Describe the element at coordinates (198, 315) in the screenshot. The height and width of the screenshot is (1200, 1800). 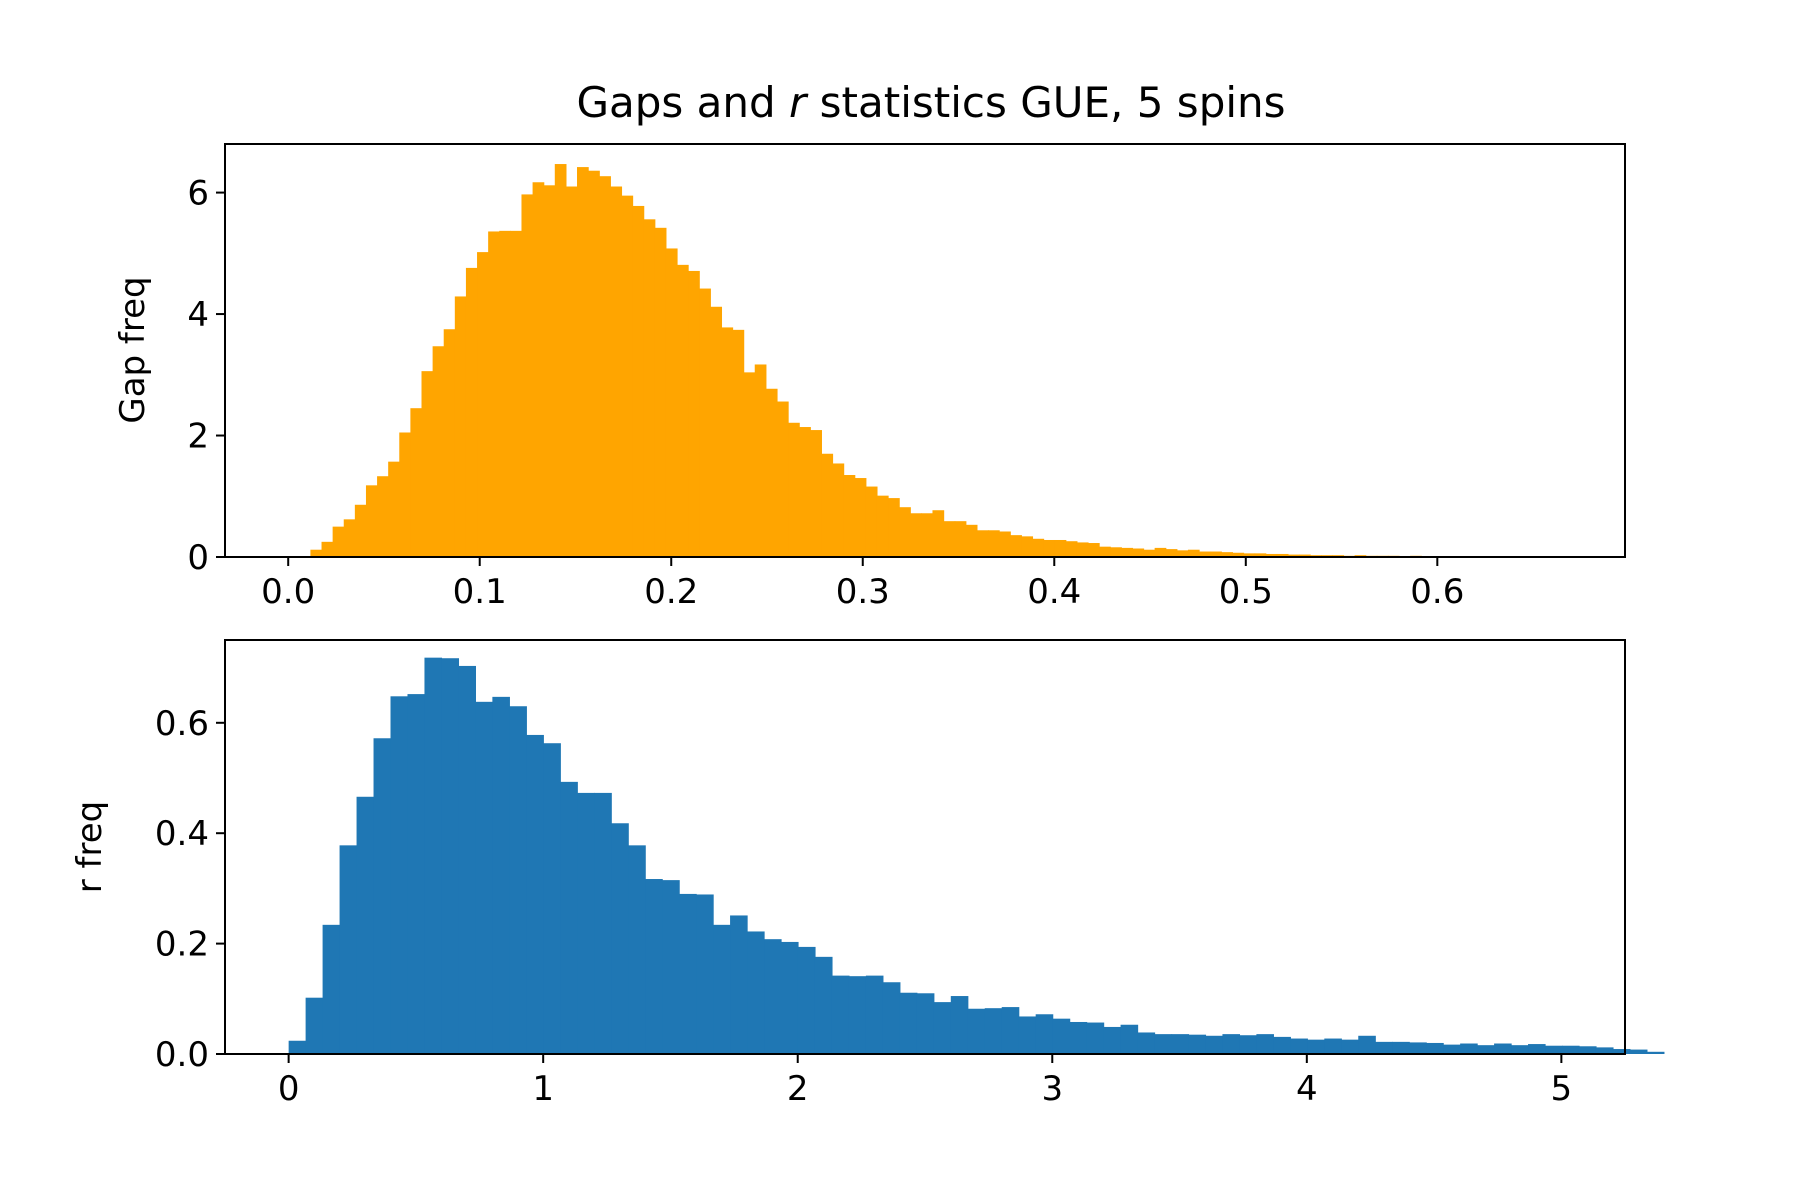
I see `gap-y-tick-label: 4` at that location.